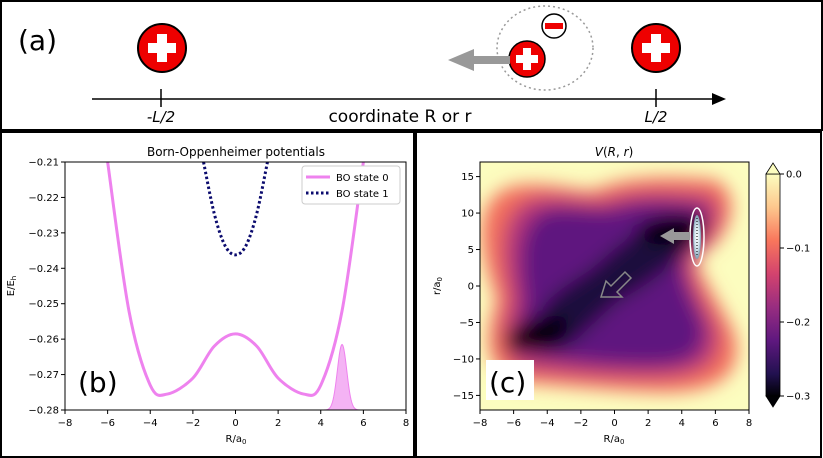 The height and width of the screenshot is (458, 823). I want to click on chart-b-xticks: −8 −6 −4 −2 0 2 4 6 8, so click(233, 419).